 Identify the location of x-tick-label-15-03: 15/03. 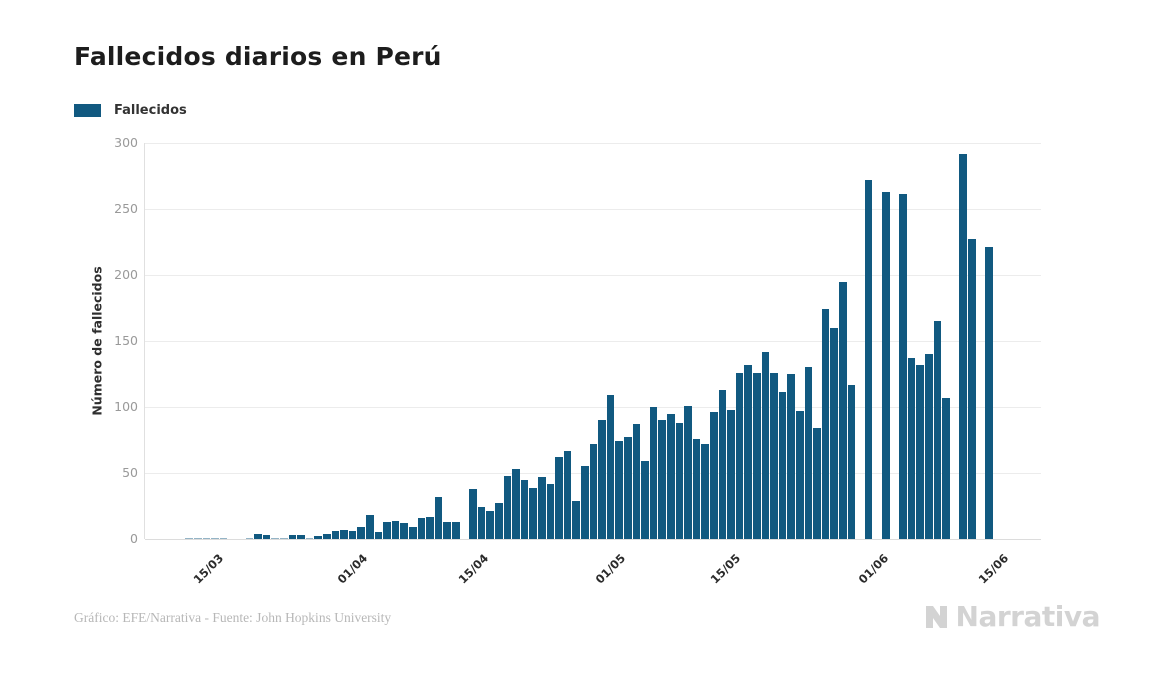
(208, 569).